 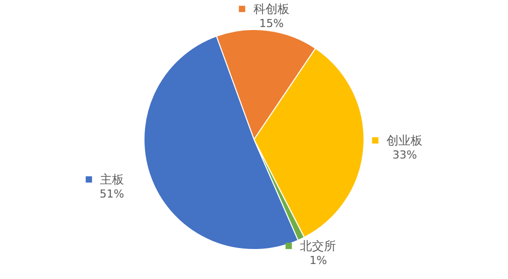 I want to click on data-label: 51%, so click(x=112, y=193).